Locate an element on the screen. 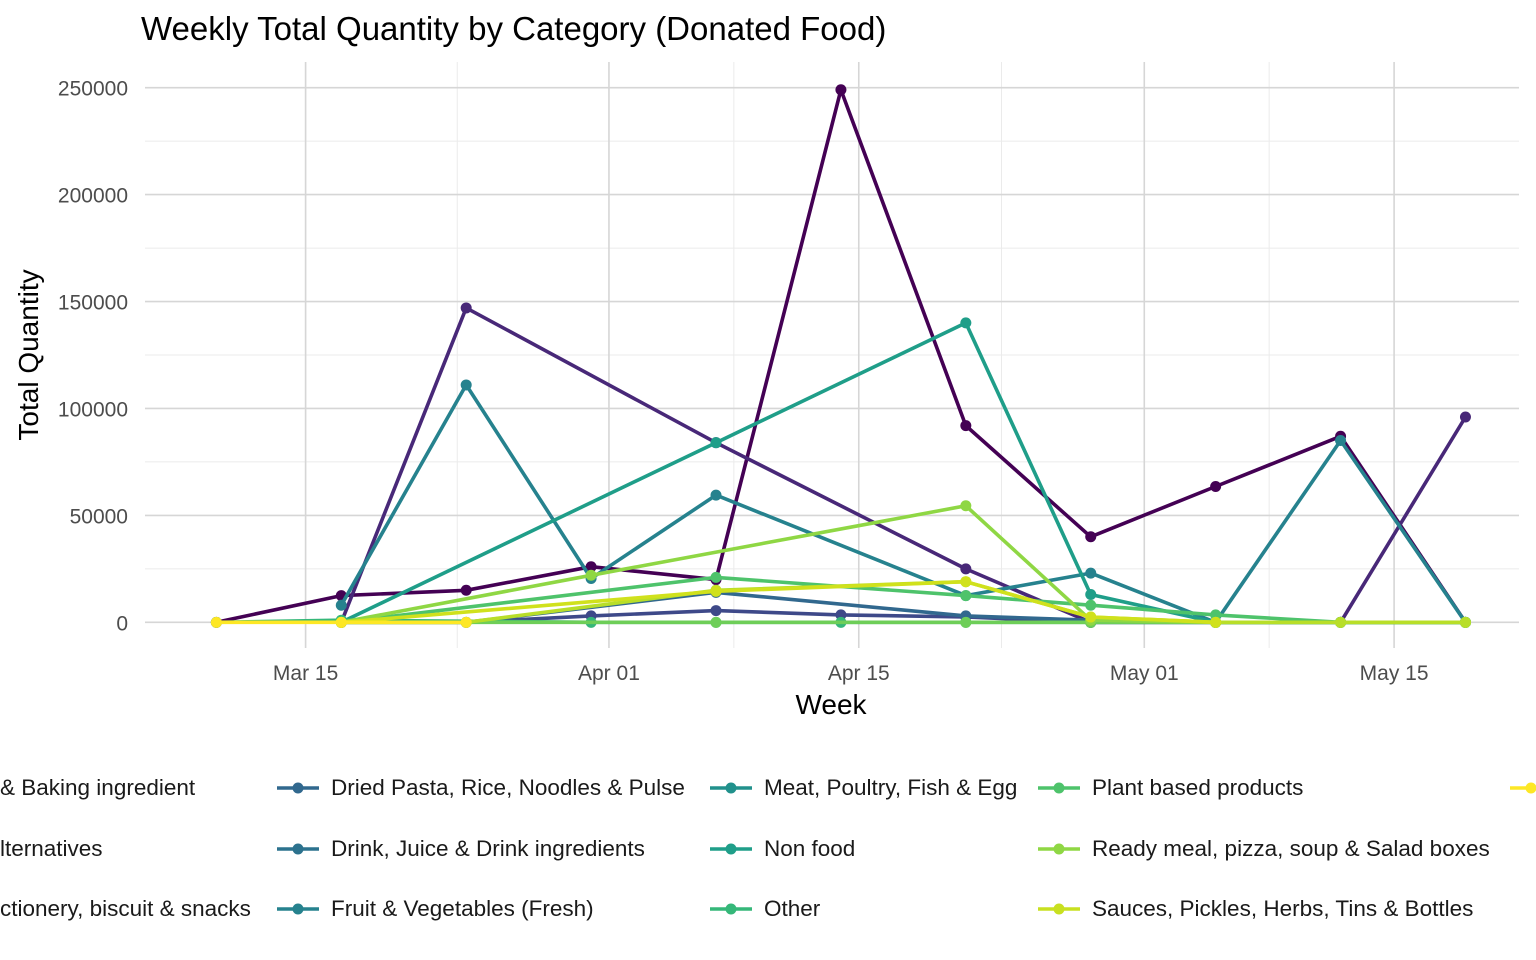 The width and height of the screenshot is (1536, 960). legend-label: ctionery, biscuit & snacks is located at coordinates (125, 908).